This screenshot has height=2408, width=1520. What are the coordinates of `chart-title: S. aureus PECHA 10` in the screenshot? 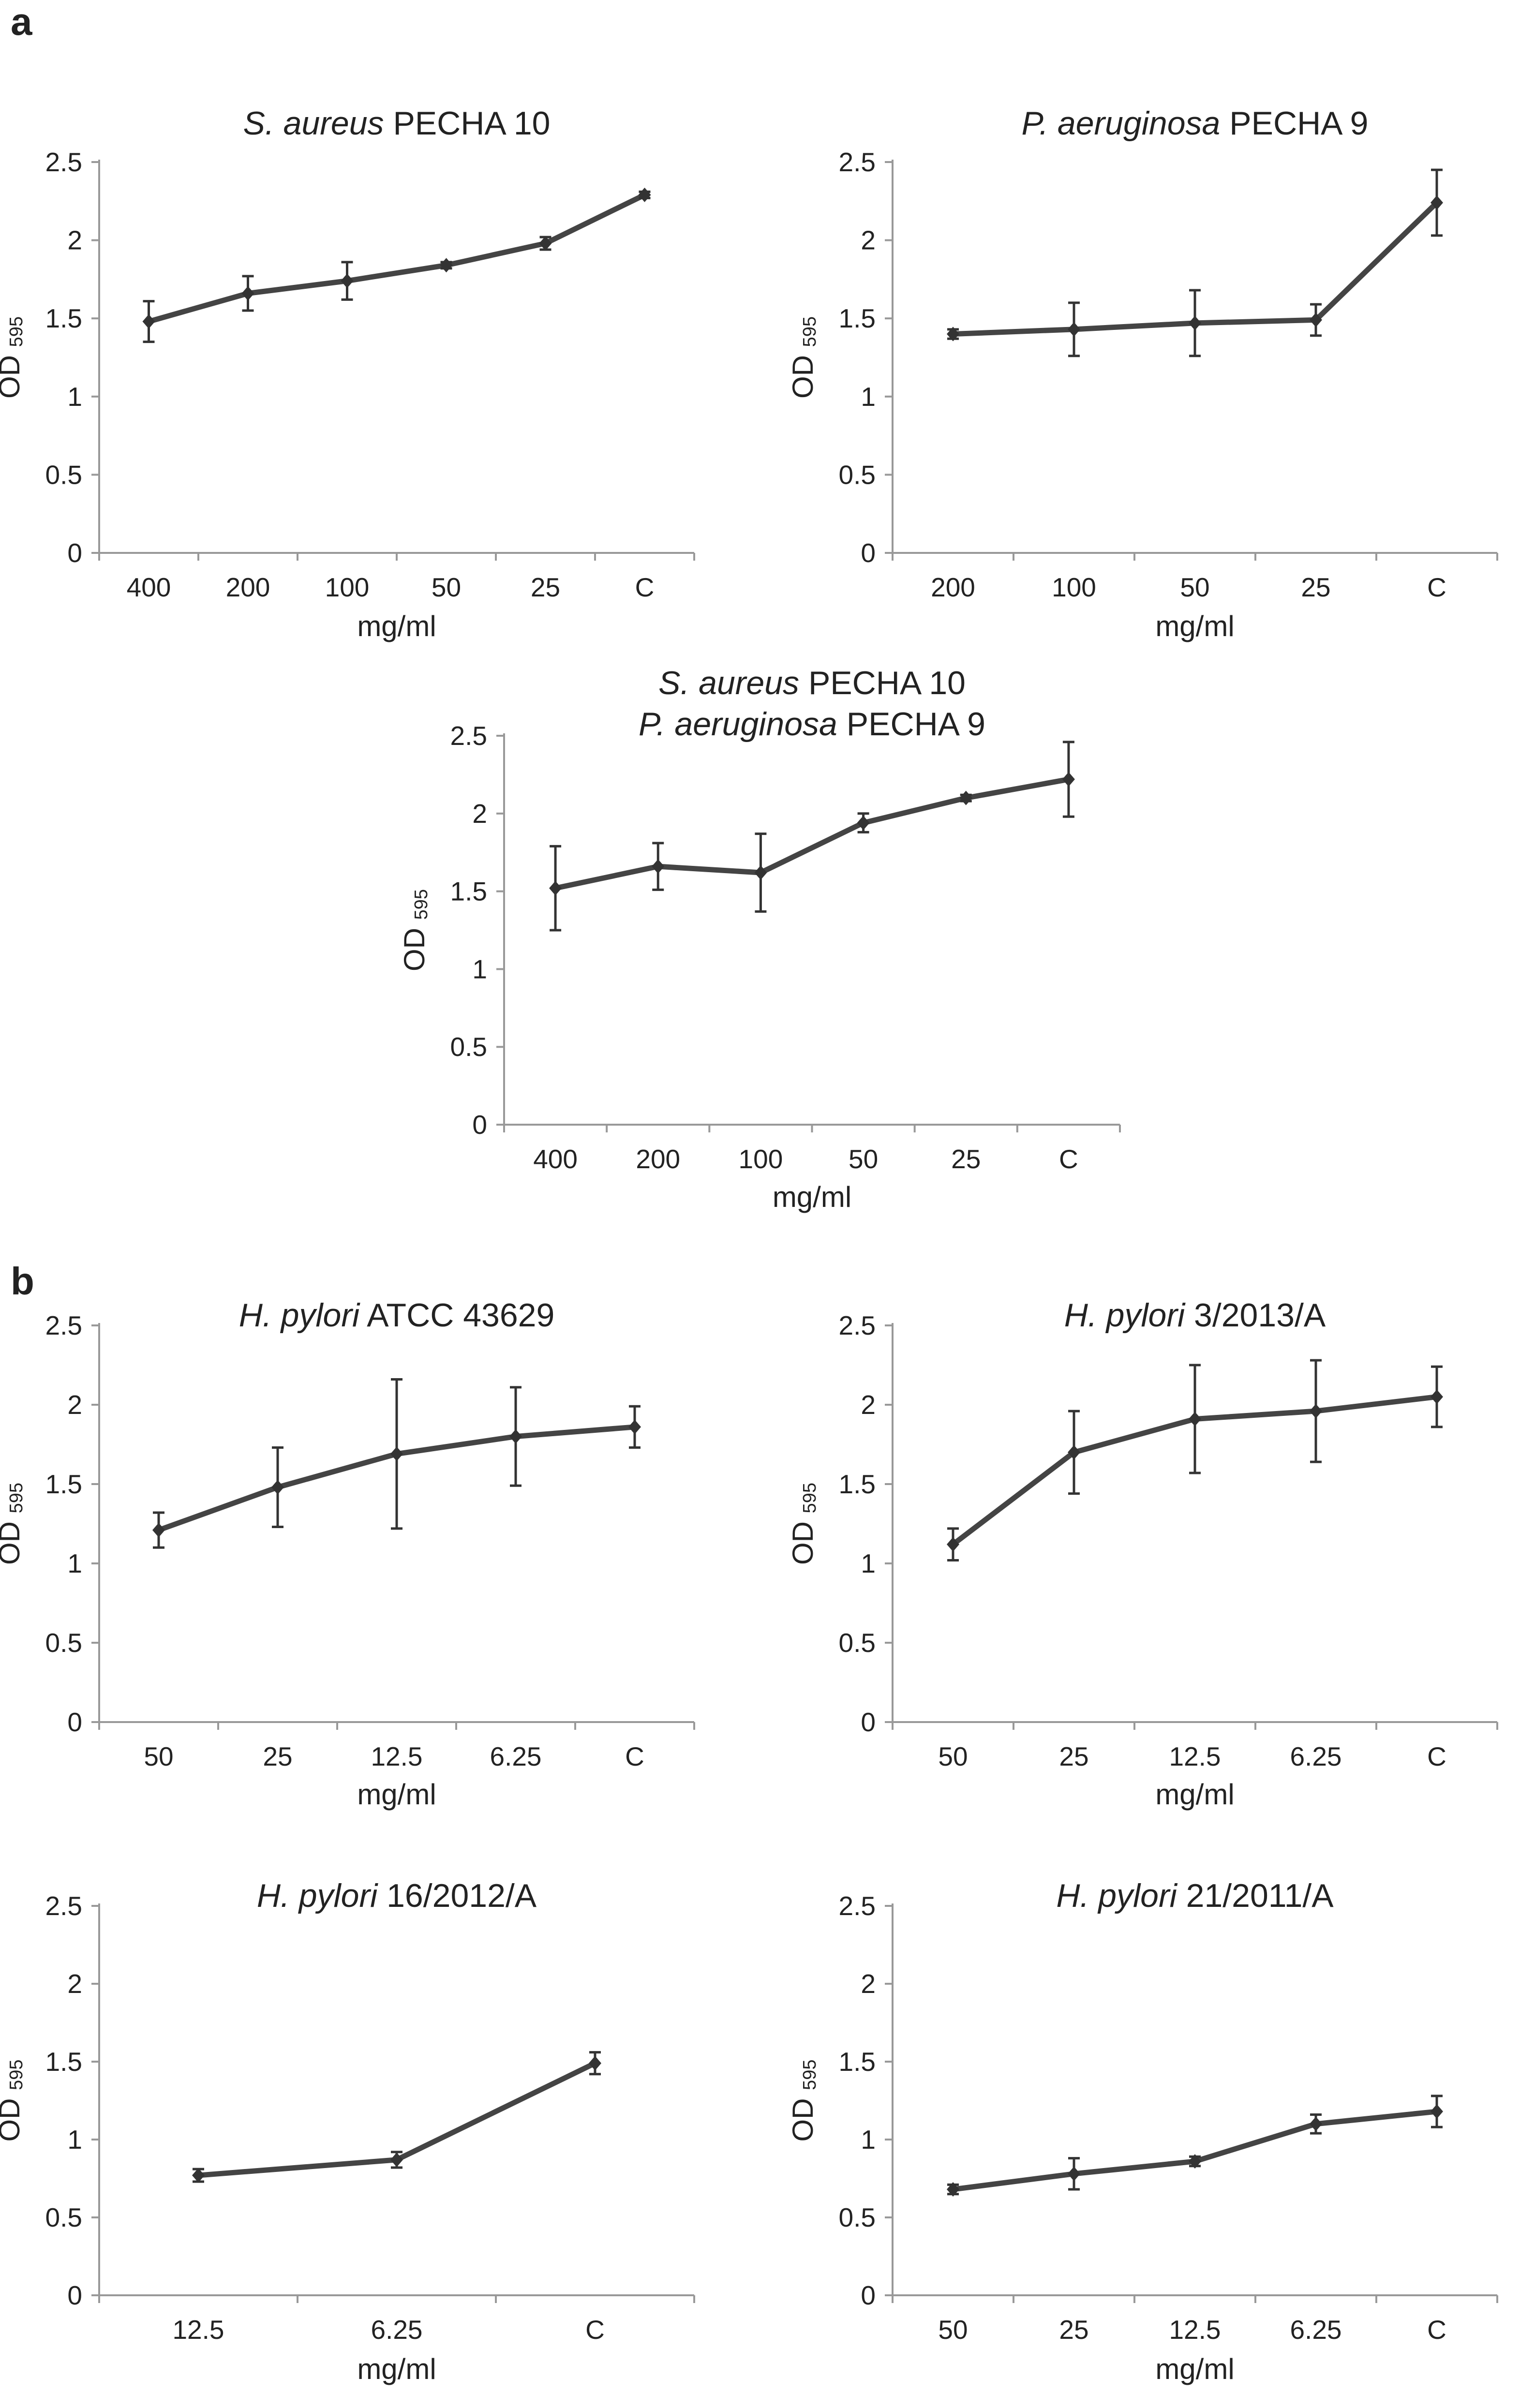 It's located at (396, 123).